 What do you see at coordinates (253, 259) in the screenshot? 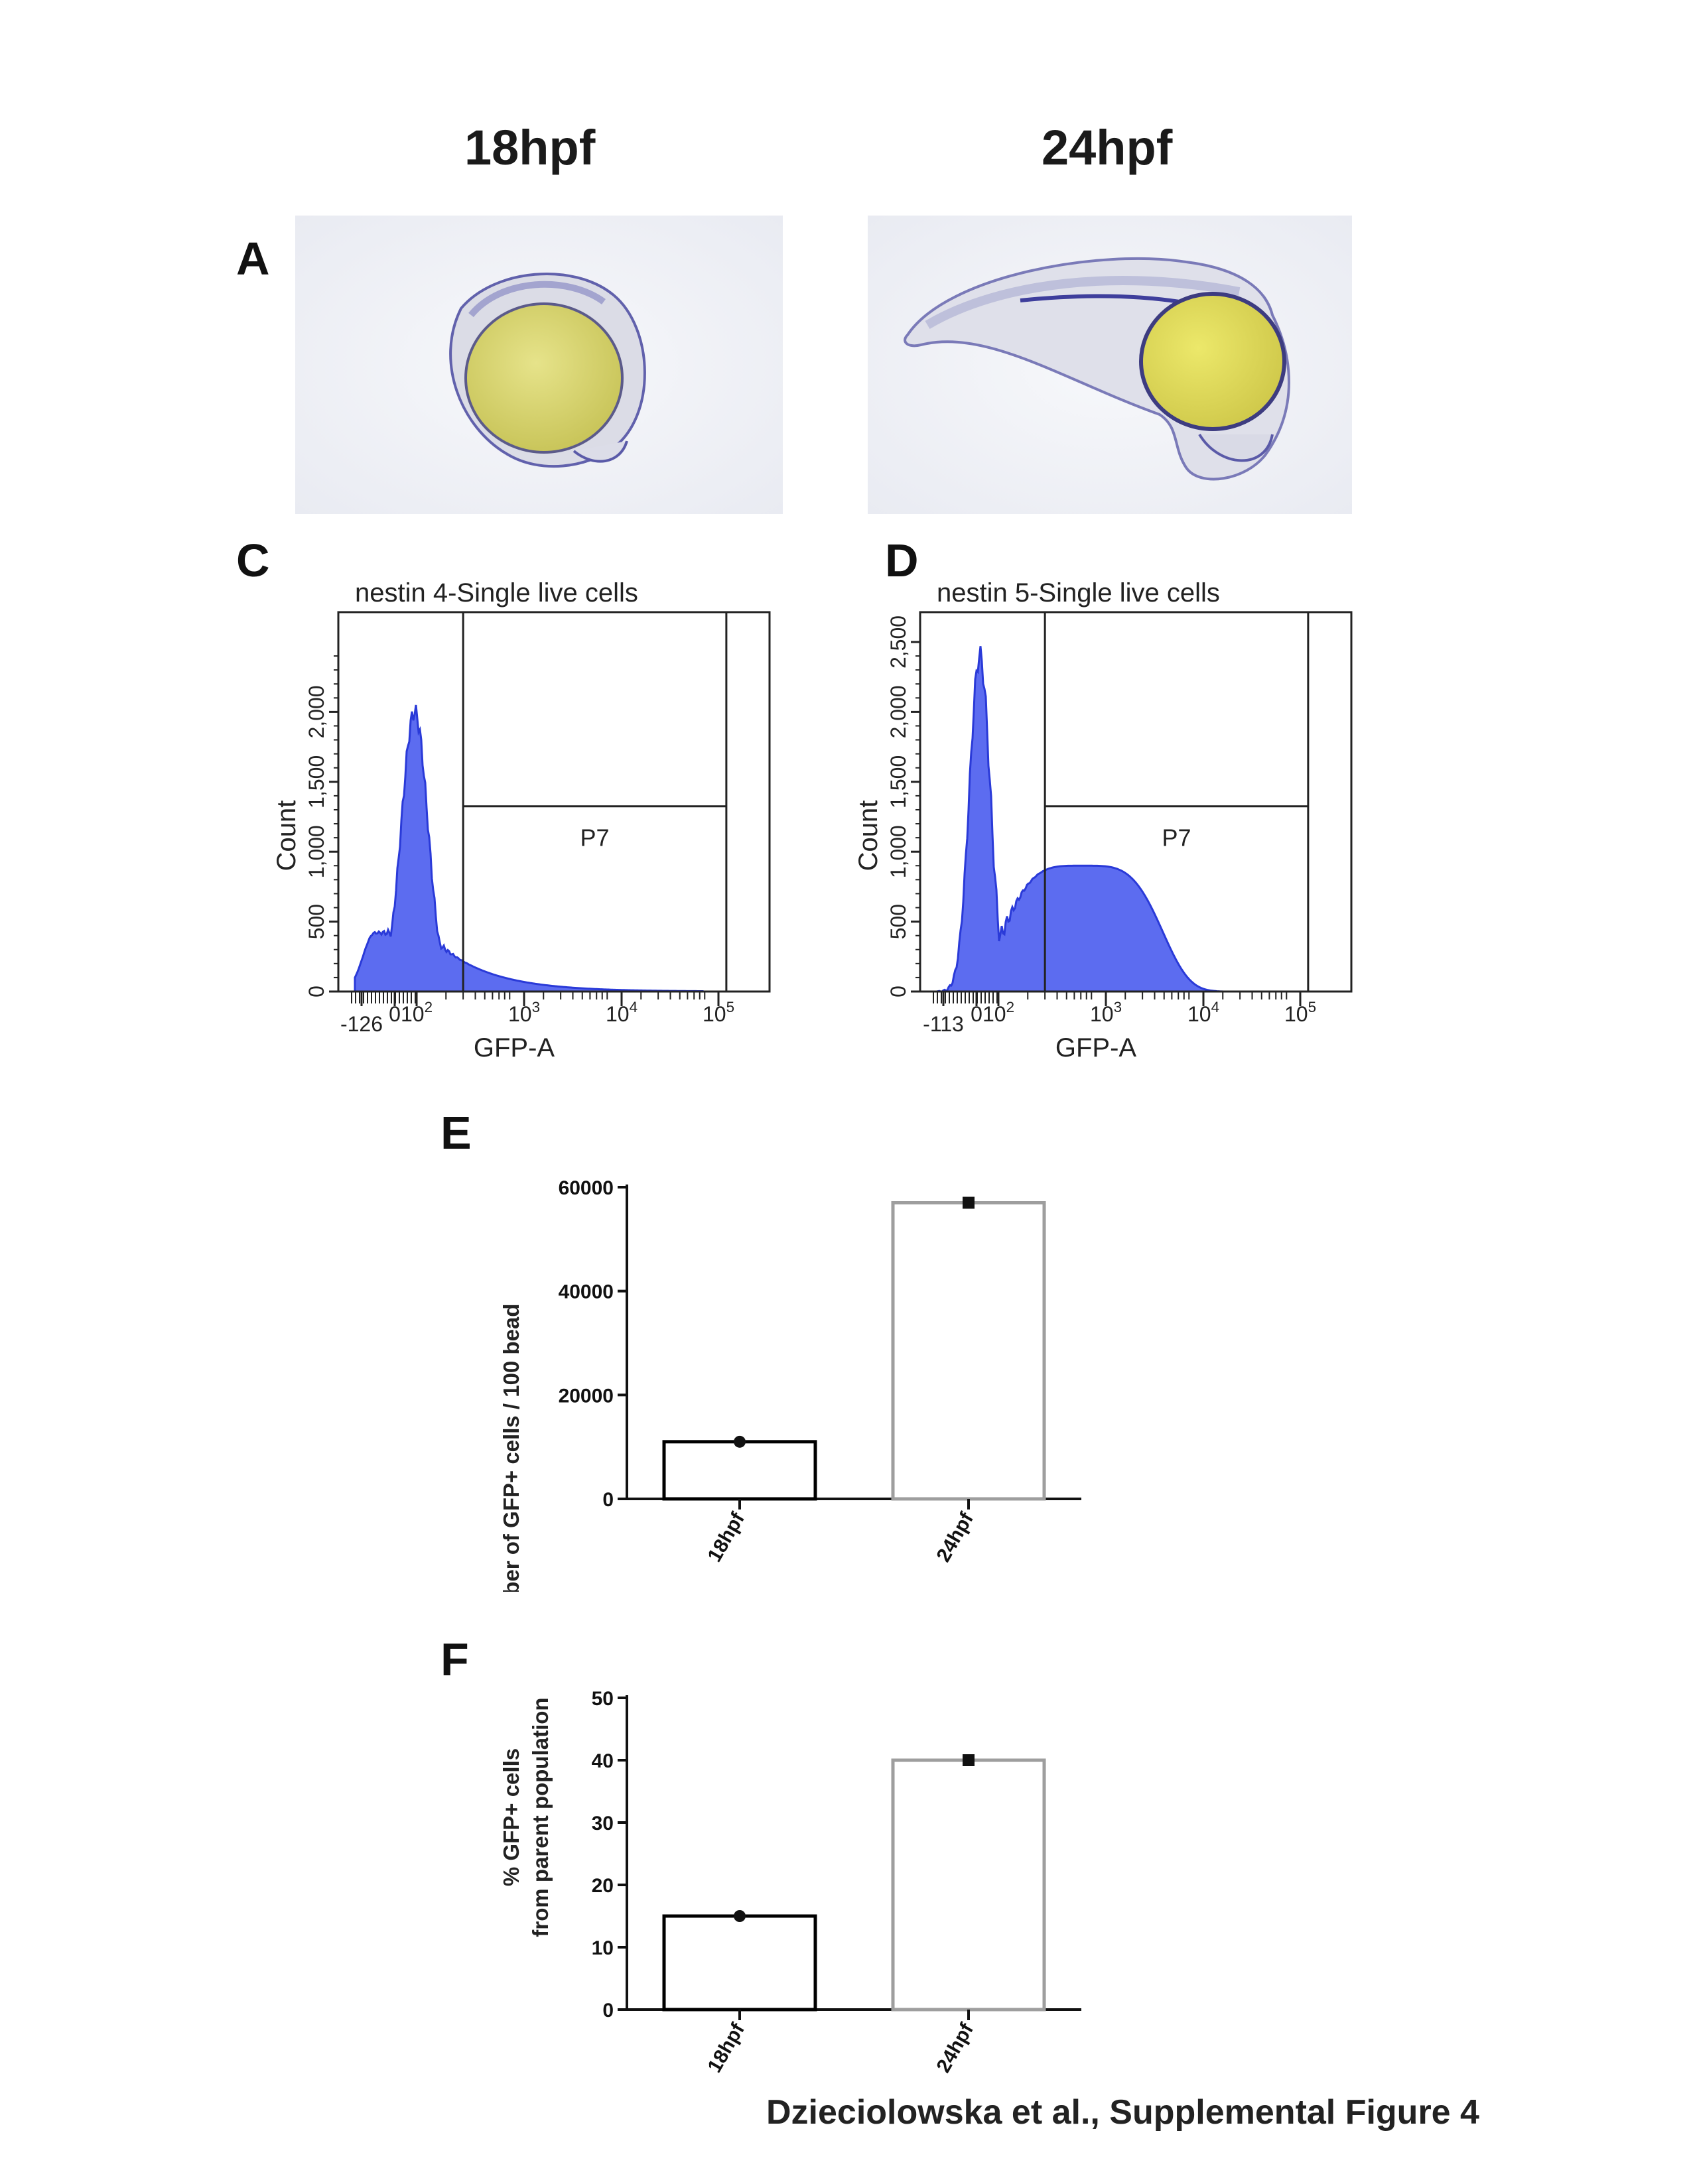
I see `panel-label-a: A` at bounding box center [253, 259].